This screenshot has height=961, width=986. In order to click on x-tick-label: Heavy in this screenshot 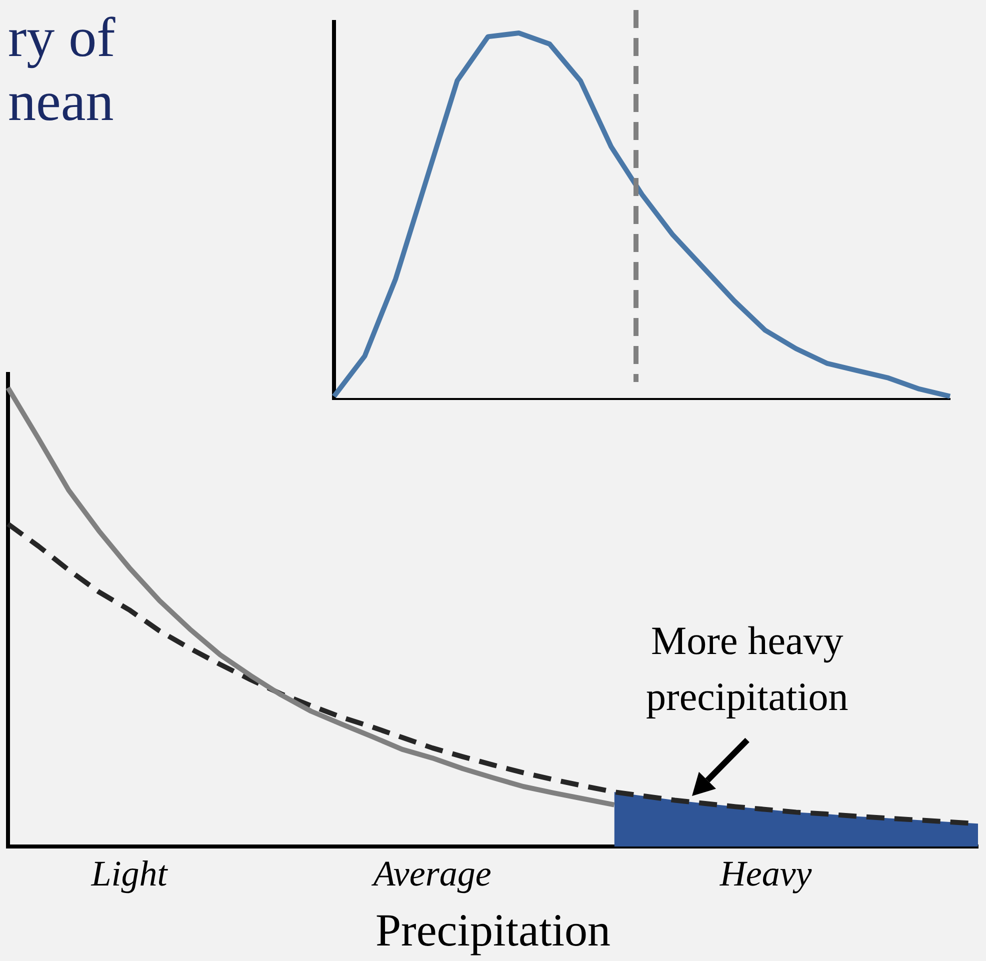, I will do `click(765, 874)`.